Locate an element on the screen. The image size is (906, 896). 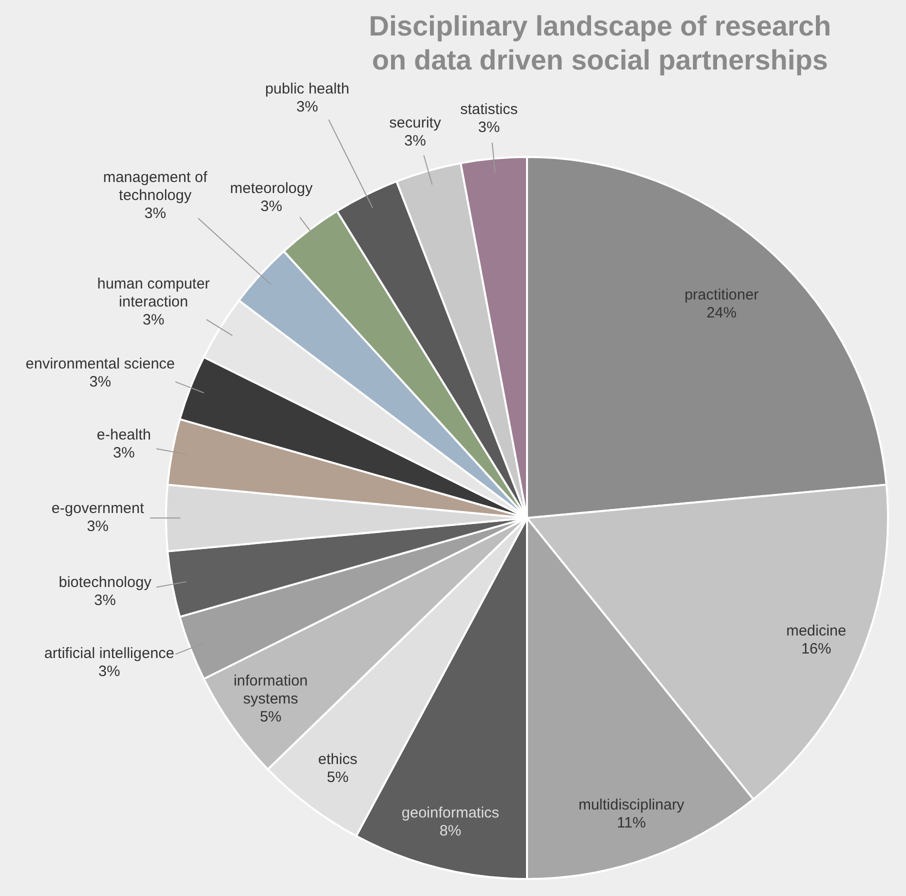
slice-label: environmental science is located at coordinates (100, 363).